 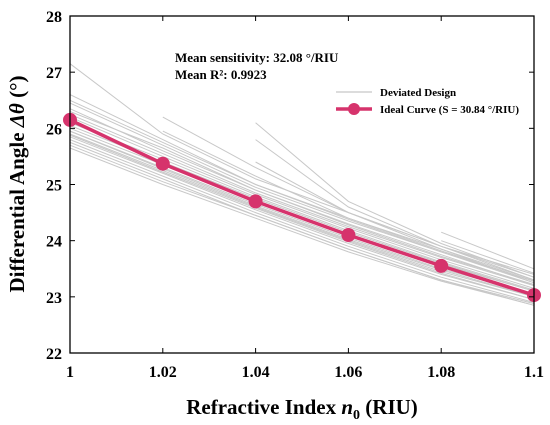 What do you see at coordinates (54, 242) in the screenshot?
I see `y-tick-label: 24` at bounding box center [54, 242].